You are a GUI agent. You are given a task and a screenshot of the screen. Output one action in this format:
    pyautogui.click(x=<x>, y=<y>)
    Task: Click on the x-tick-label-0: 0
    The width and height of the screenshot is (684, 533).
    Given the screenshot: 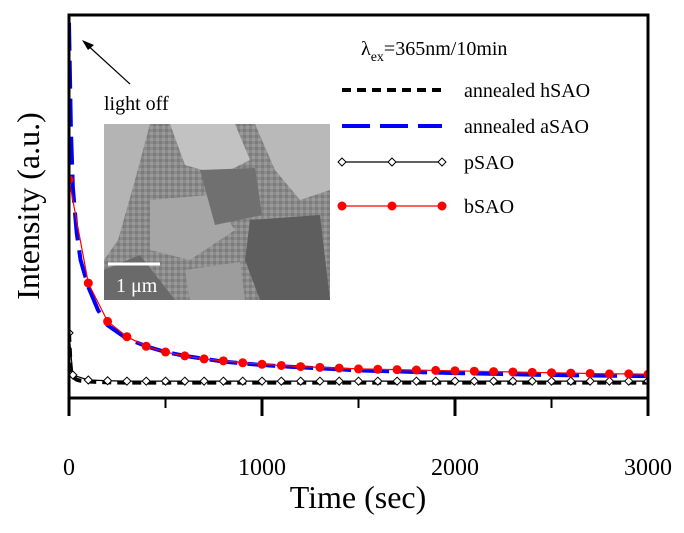 What is the action you would take?
    pyautogui.click(x=69, y=468)
    